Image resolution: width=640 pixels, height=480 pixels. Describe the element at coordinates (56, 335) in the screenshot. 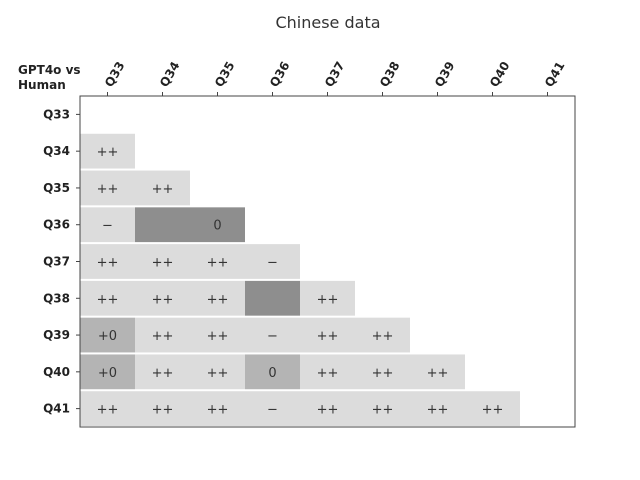

I see `y-tick-label: Q39` at that location.